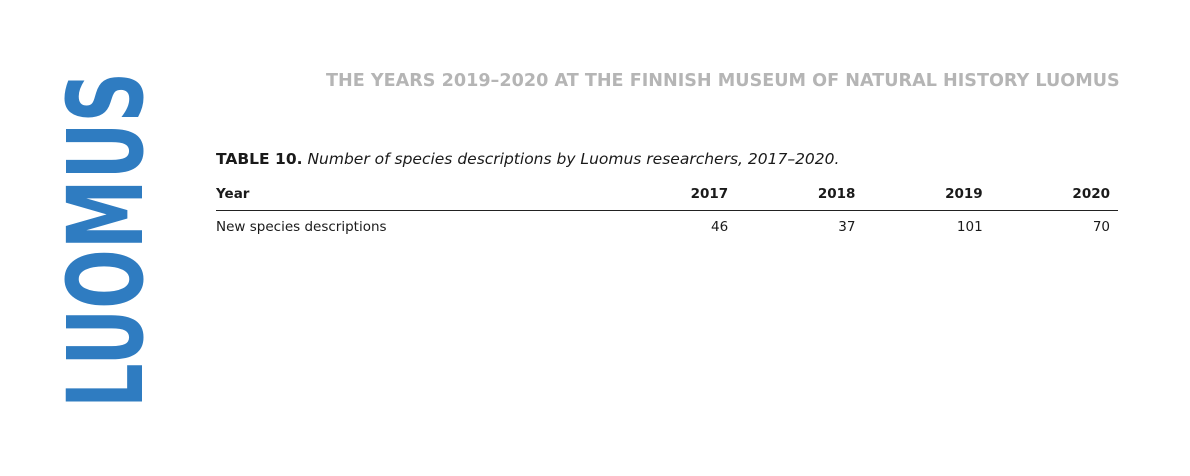  What do you see at coordinates (927, 197) in the screenshot?
I see `column-header-2019: 2019` at bounding box center [927, 197].